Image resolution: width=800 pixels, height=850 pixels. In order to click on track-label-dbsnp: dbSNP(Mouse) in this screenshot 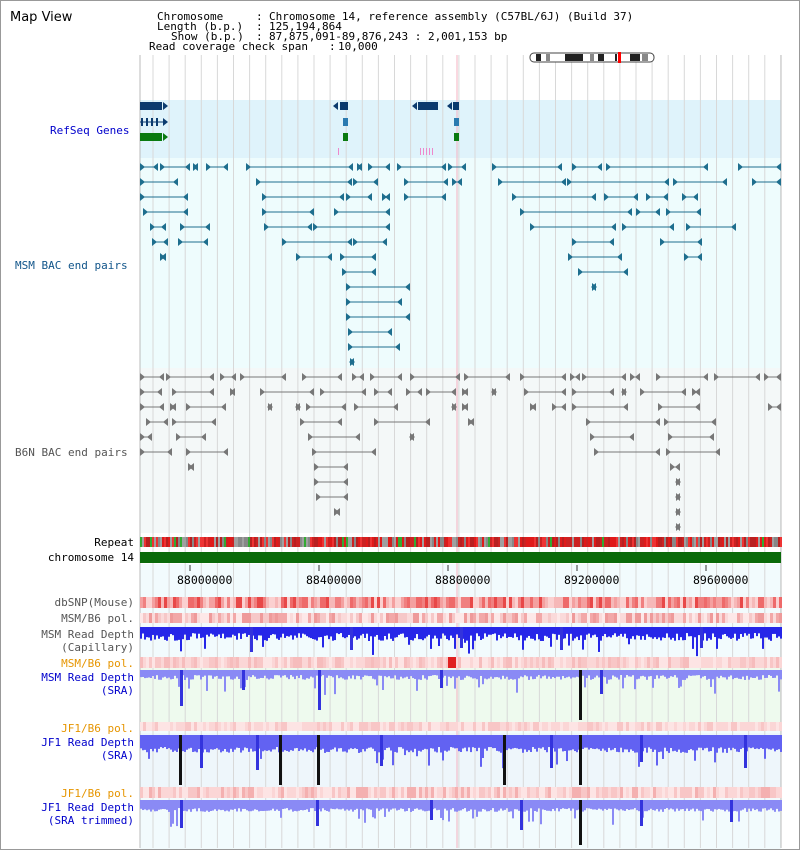, I will do `click(94, 602)`.